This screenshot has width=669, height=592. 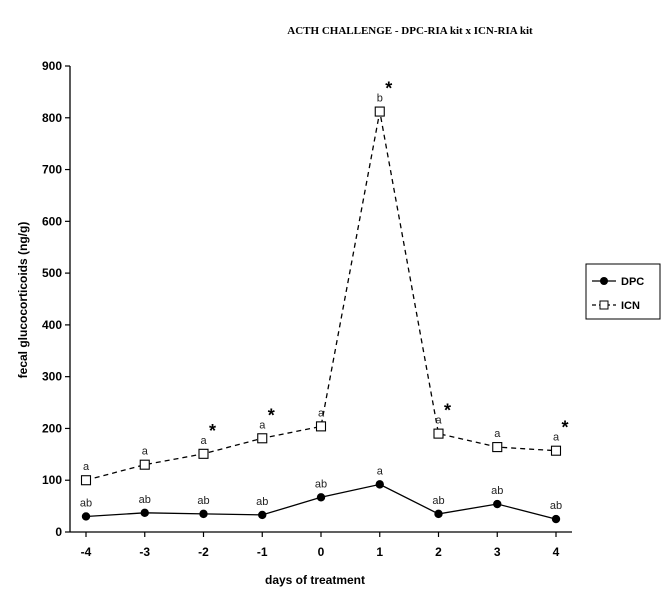 What do you see at coordinates (203, 552) in the screenshot?
I see `x-tick-label: -2` at bounding box center [203, 552].